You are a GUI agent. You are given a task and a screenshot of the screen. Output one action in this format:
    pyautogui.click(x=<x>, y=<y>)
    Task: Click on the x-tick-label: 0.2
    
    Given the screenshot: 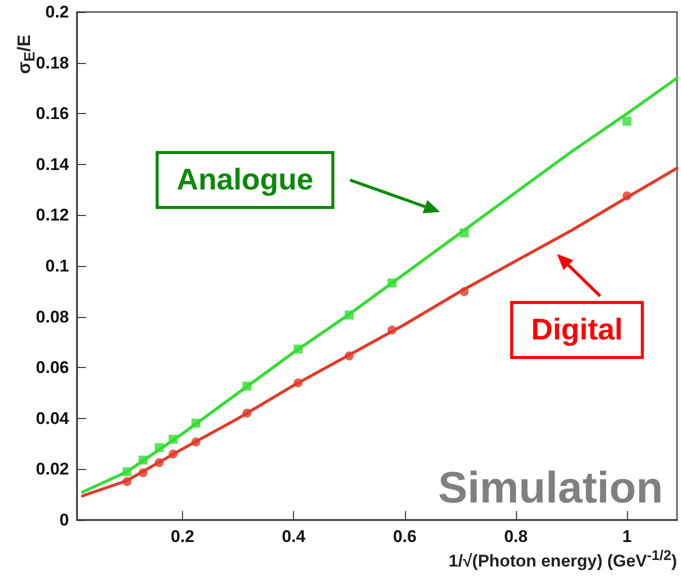 What is the action you would take?
    pyautogui.click(x=182, y=536)
    